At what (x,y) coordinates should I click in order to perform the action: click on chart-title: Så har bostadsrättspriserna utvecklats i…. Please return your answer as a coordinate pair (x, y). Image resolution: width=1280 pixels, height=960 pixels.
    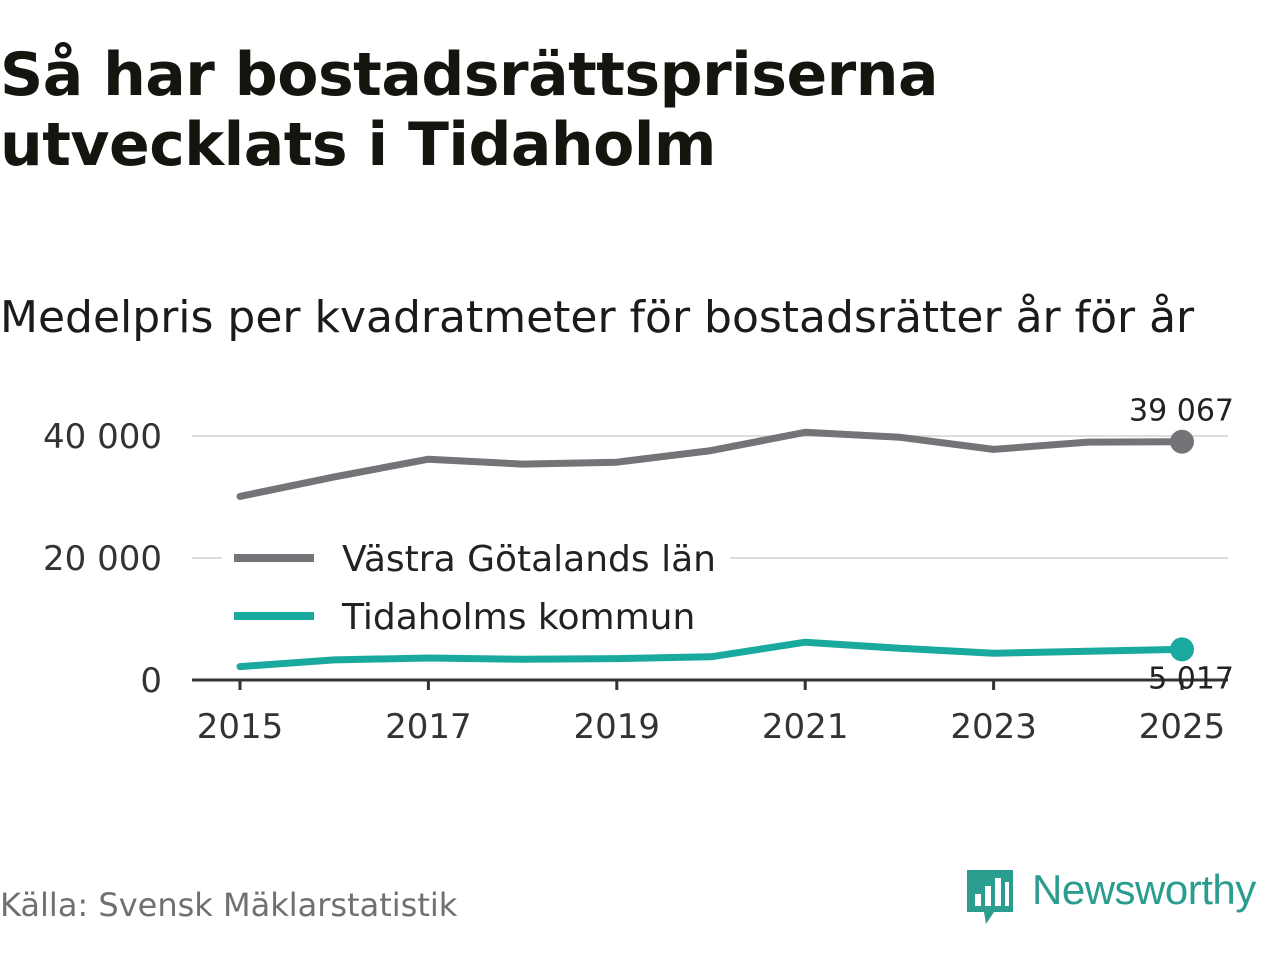
    Looking at the image, I should click on (469, 110).